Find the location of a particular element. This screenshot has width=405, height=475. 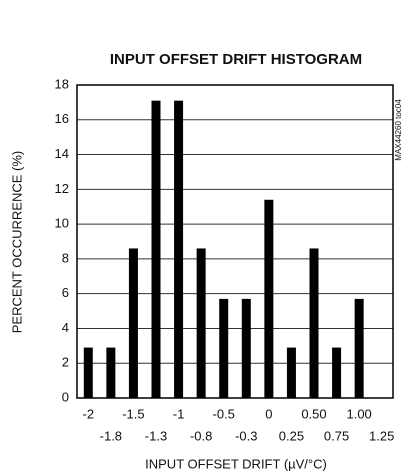

y-tick-label: 14 is located at coordinates (62, 153).